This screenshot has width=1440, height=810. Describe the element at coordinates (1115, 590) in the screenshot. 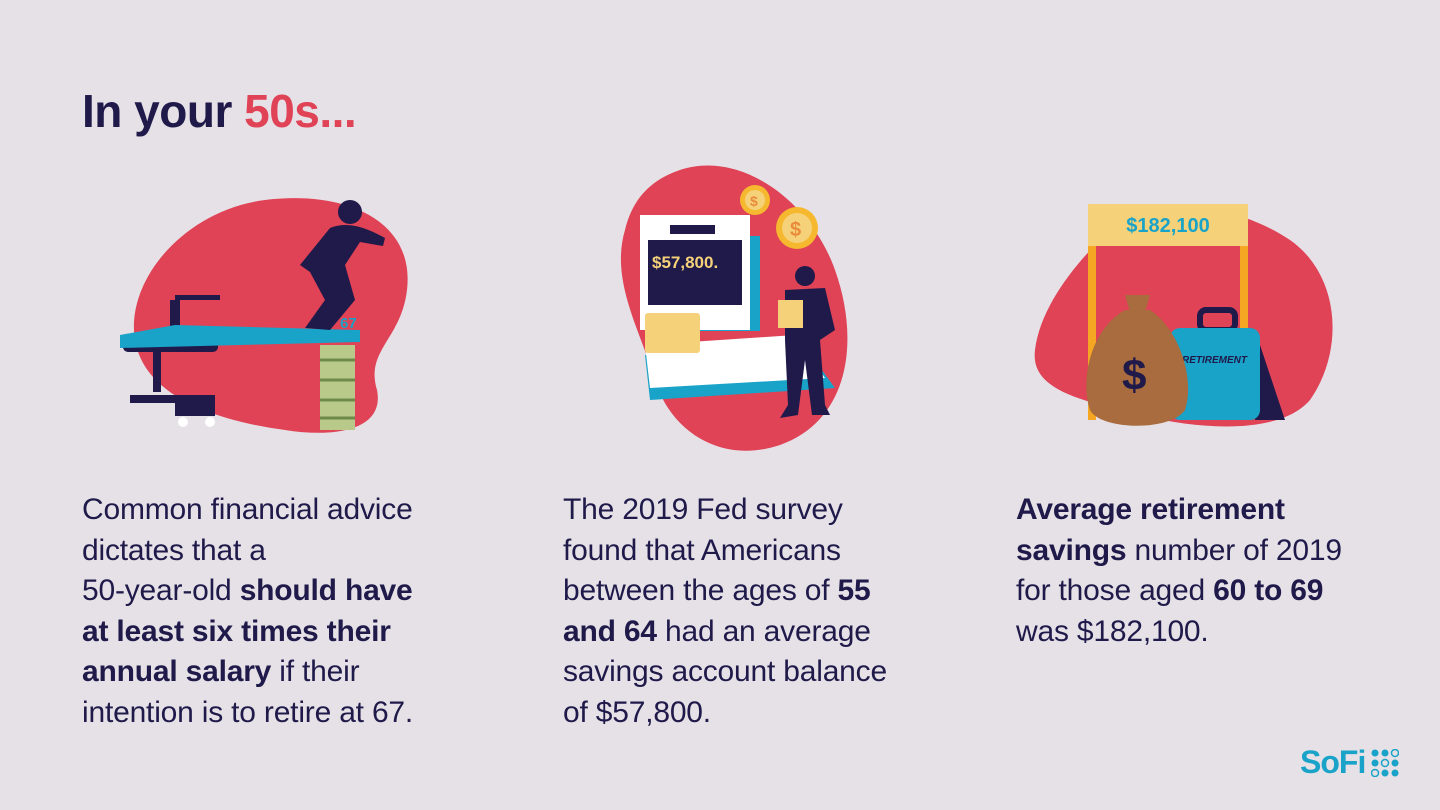

I see `text-segment: for those aged` at that location.